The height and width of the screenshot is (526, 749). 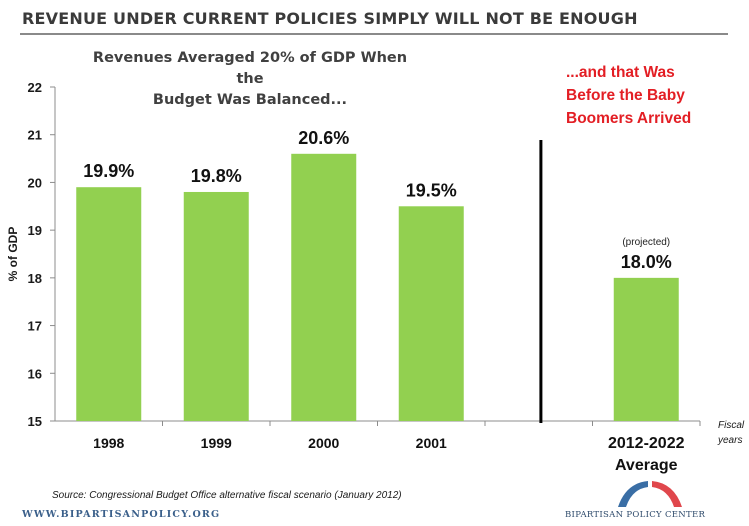 What do you see at coordinates (646, 443) in the screenshot?
I see `x-category-label: 2012-2022` at bounding box center [646, 443].